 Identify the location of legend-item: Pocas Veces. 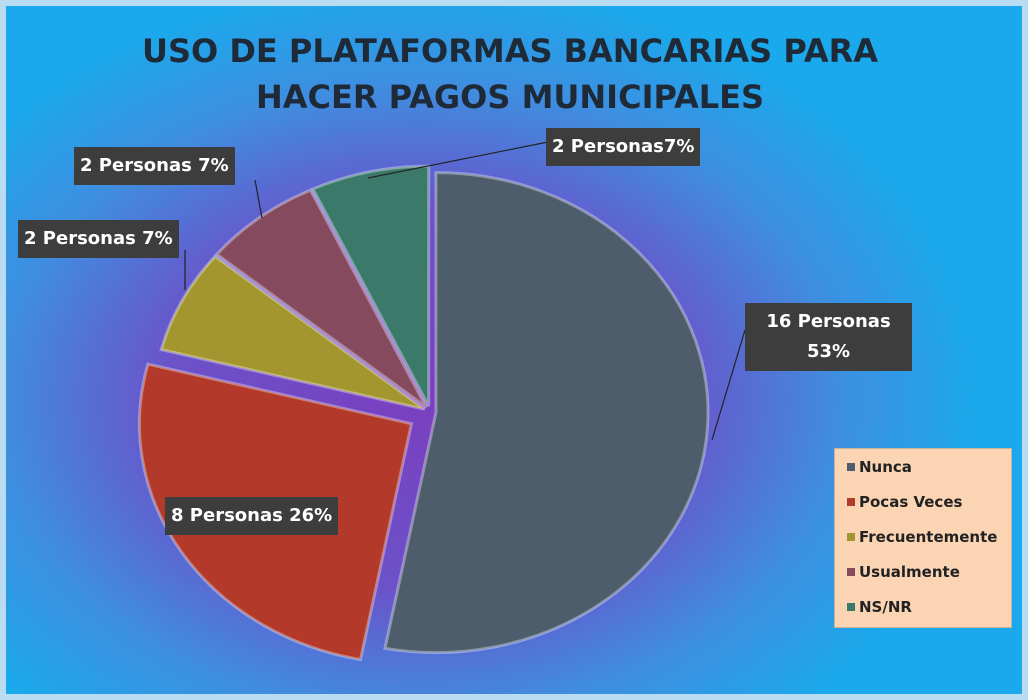
(923, 501).